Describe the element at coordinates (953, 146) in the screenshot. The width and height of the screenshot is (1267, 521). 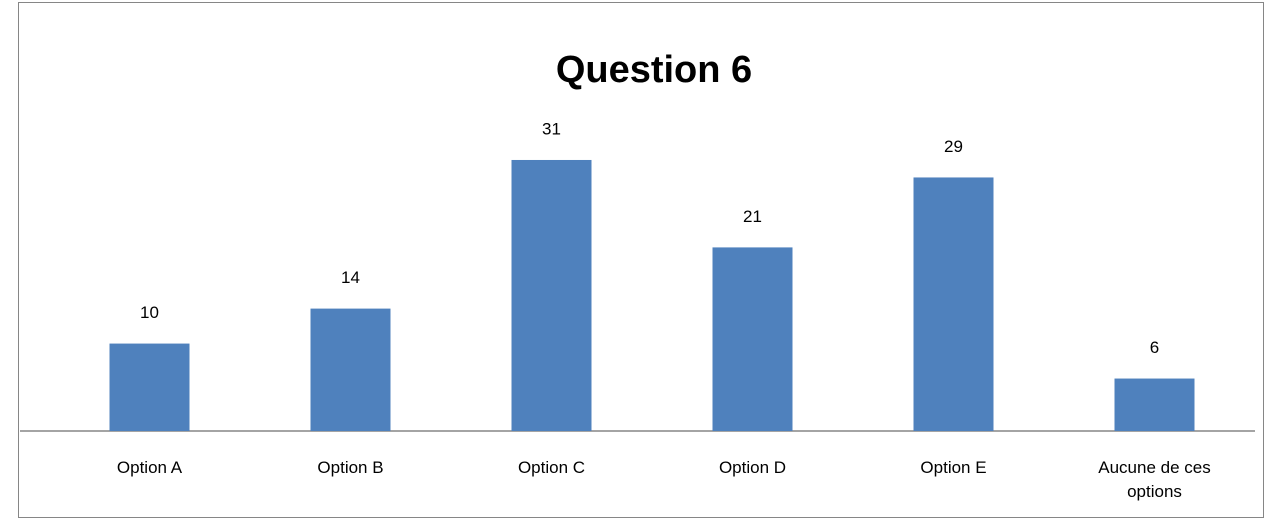
I see `data-label: 29` at that location.